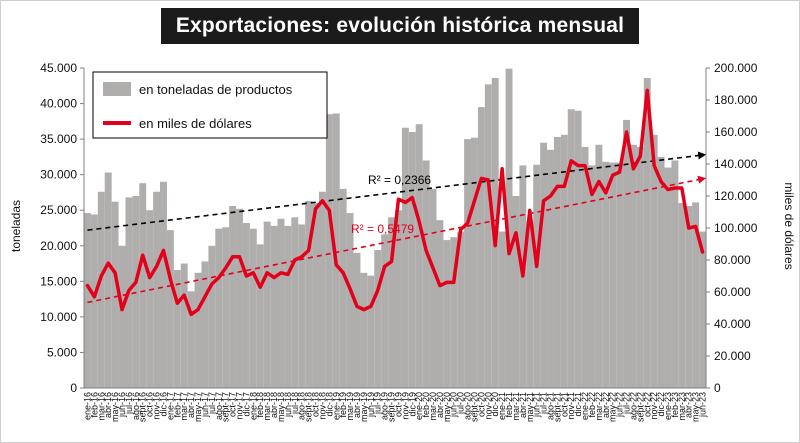  Describe the element at coordinates (564, 404) in the screenshot. I see `x-tick-label: oct-21` at that location.